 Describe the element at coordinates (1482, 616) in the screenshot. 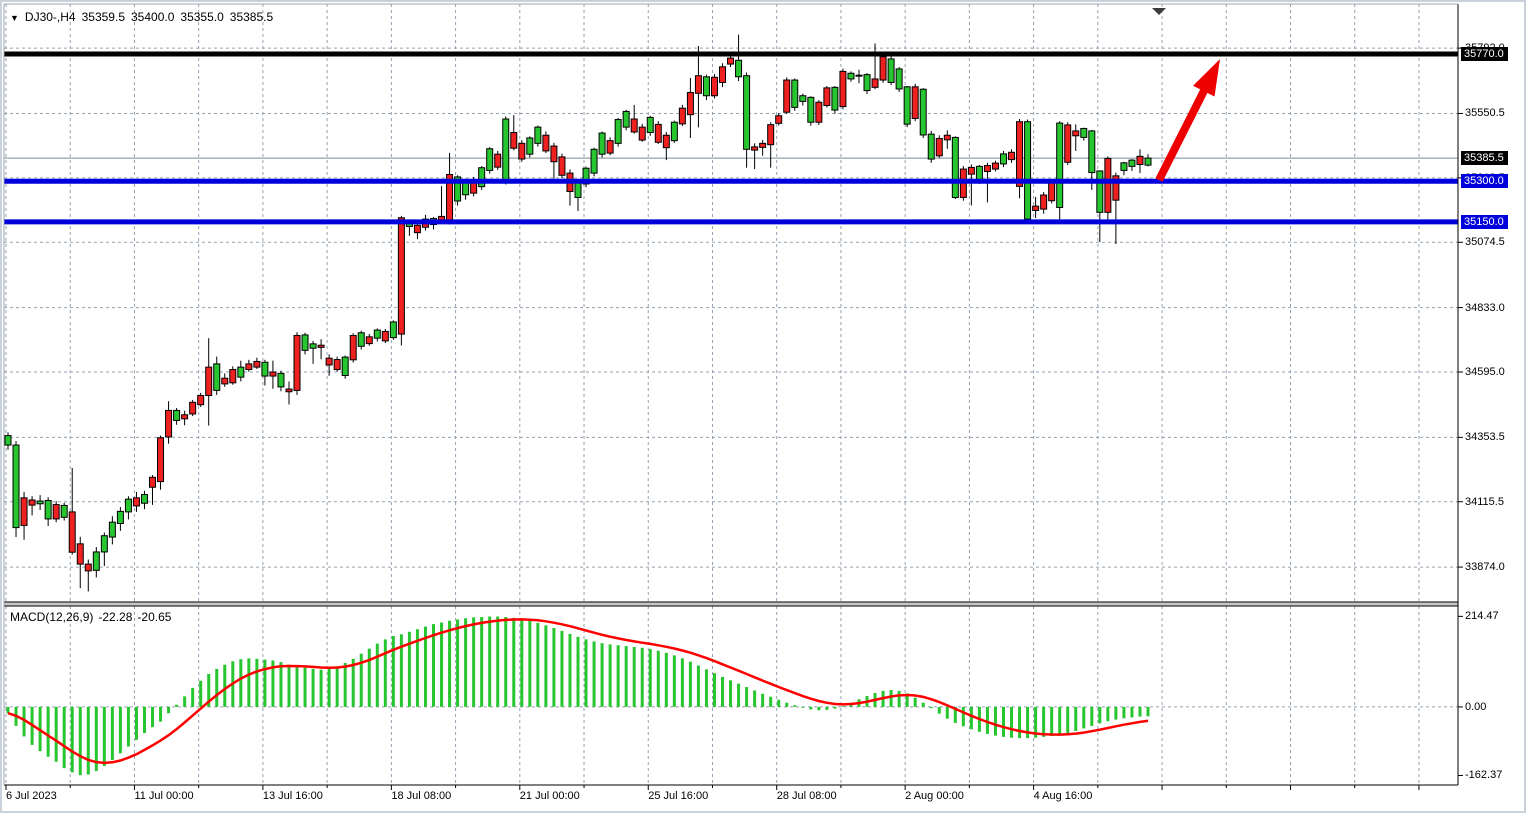

I see `macd-tick-label: 214.47` at that location.